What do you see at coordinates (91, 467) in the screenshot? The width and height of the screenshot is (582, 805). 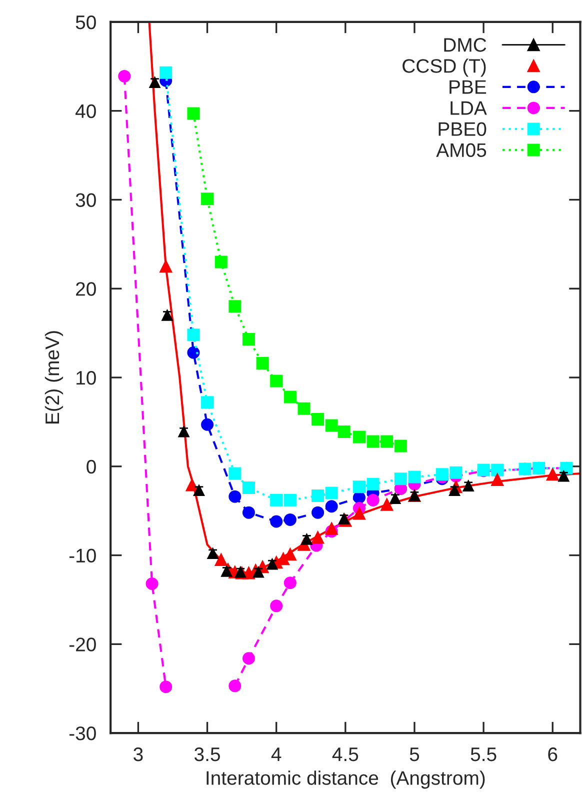 I see `y-tick-label: 0` at bounding box center [91, 467].